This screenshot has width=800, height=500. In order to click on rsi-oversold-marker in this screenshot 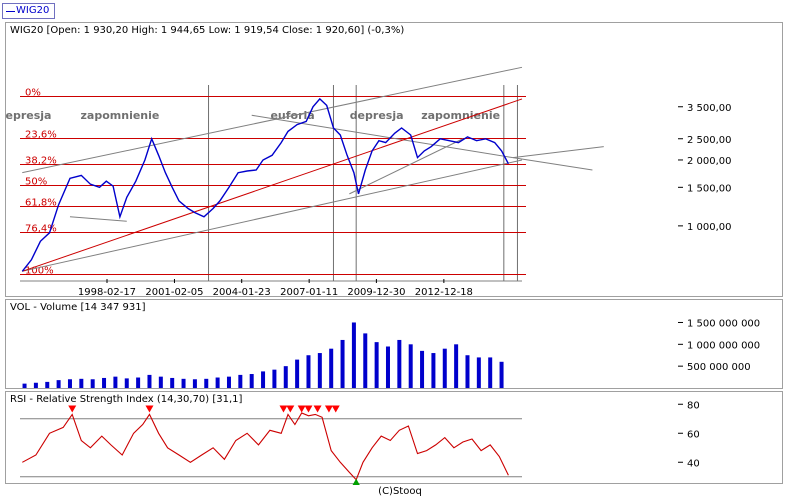, I will do `click(356, 481)`.